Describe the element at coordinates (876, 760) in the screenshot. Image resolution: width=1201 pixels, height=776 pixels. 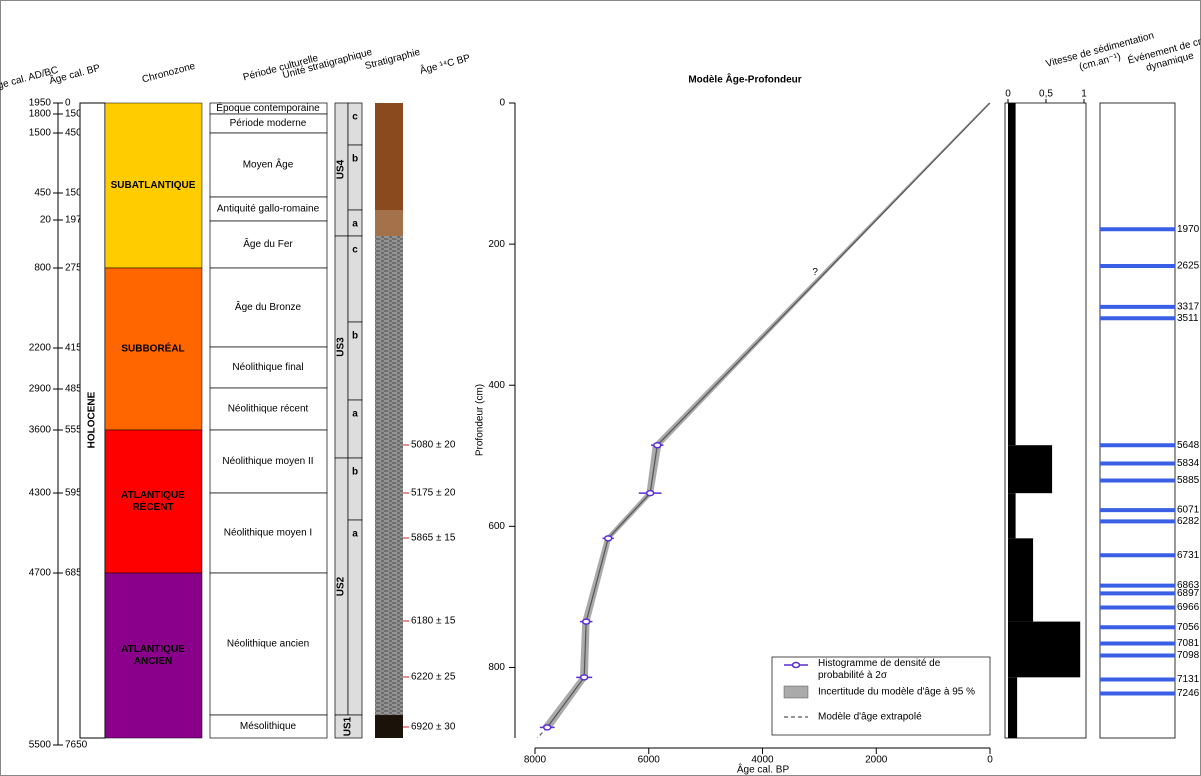
I see `x-tick-label: 2000` at that location.